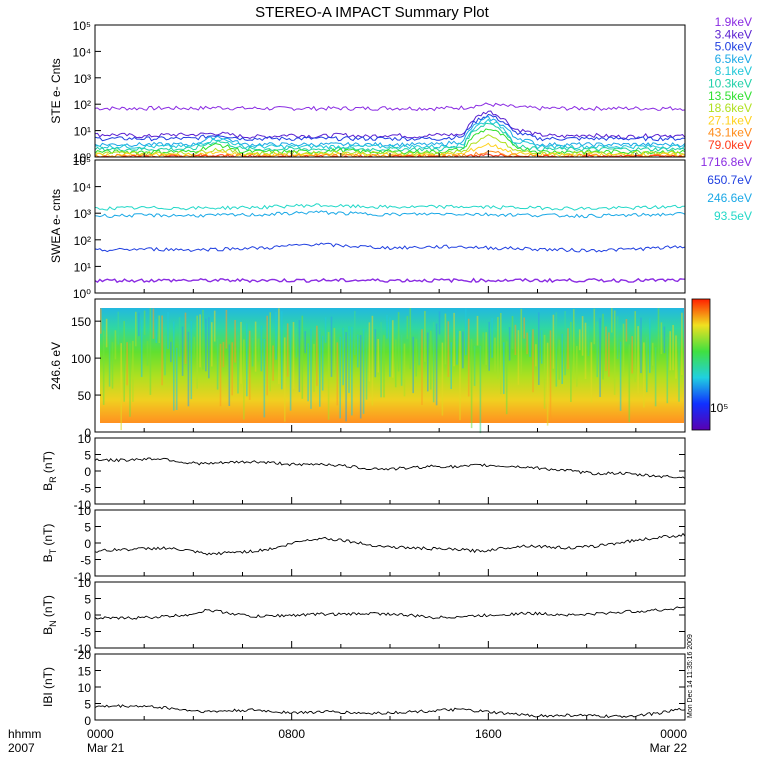 This screenshot has width=780, height=780. Describe the element at coordinates (730, 108) in the screenshot. I see `legend-entry-ste-7: 18.6keV` at that location.